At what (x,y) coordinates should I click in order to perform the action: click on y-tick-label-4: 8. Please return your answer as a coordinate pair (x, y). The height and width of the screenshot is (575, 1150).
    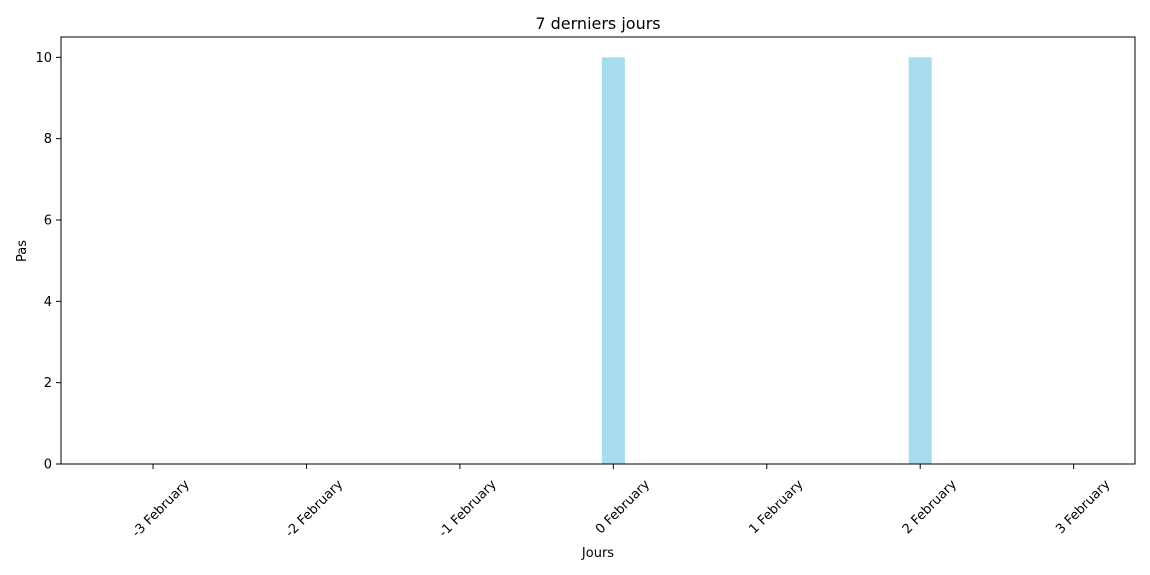
    Looking at the image, I should click on (48, 139).